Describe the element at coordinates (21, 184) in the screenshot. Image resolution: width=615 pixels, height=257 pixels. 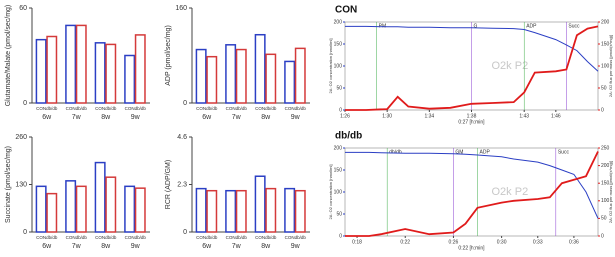
I see `y-tick-label: 130` at that location.